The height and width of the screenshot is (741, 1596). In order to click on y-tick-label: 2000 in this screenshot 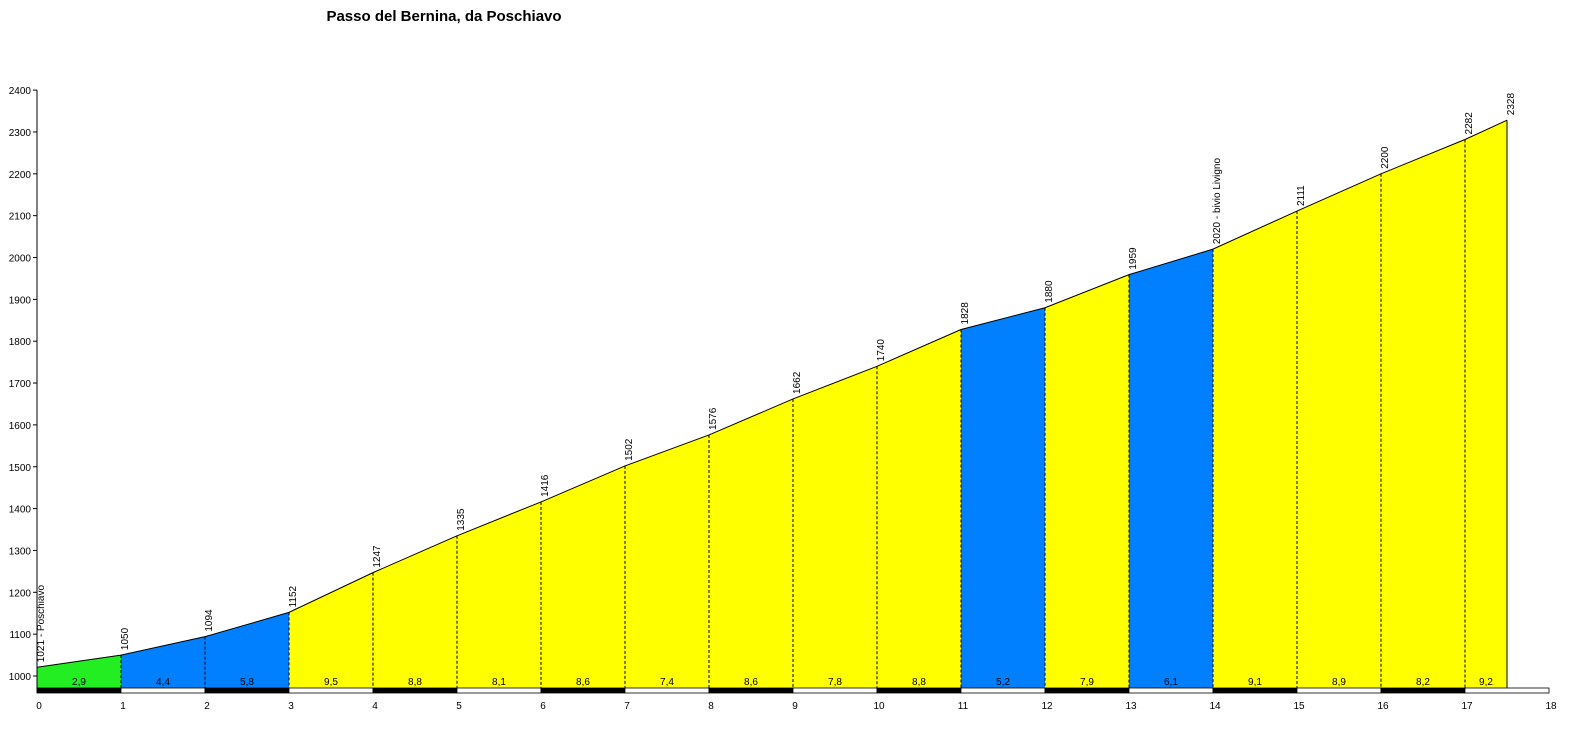, I will do `click(20, 259)`.